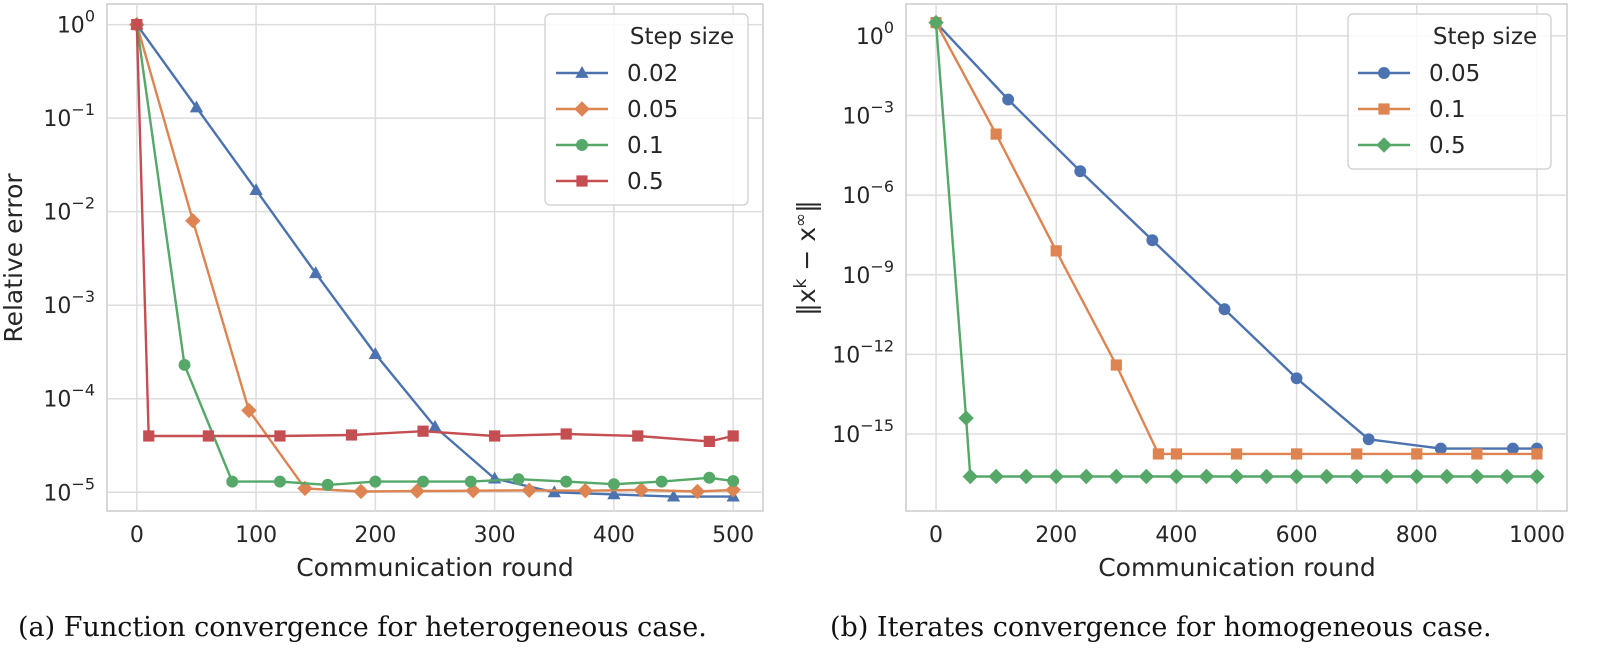  Describe the element at coordinates (1537, 535) in the screenshot. I see `x-tick-label: 1000` at that location.